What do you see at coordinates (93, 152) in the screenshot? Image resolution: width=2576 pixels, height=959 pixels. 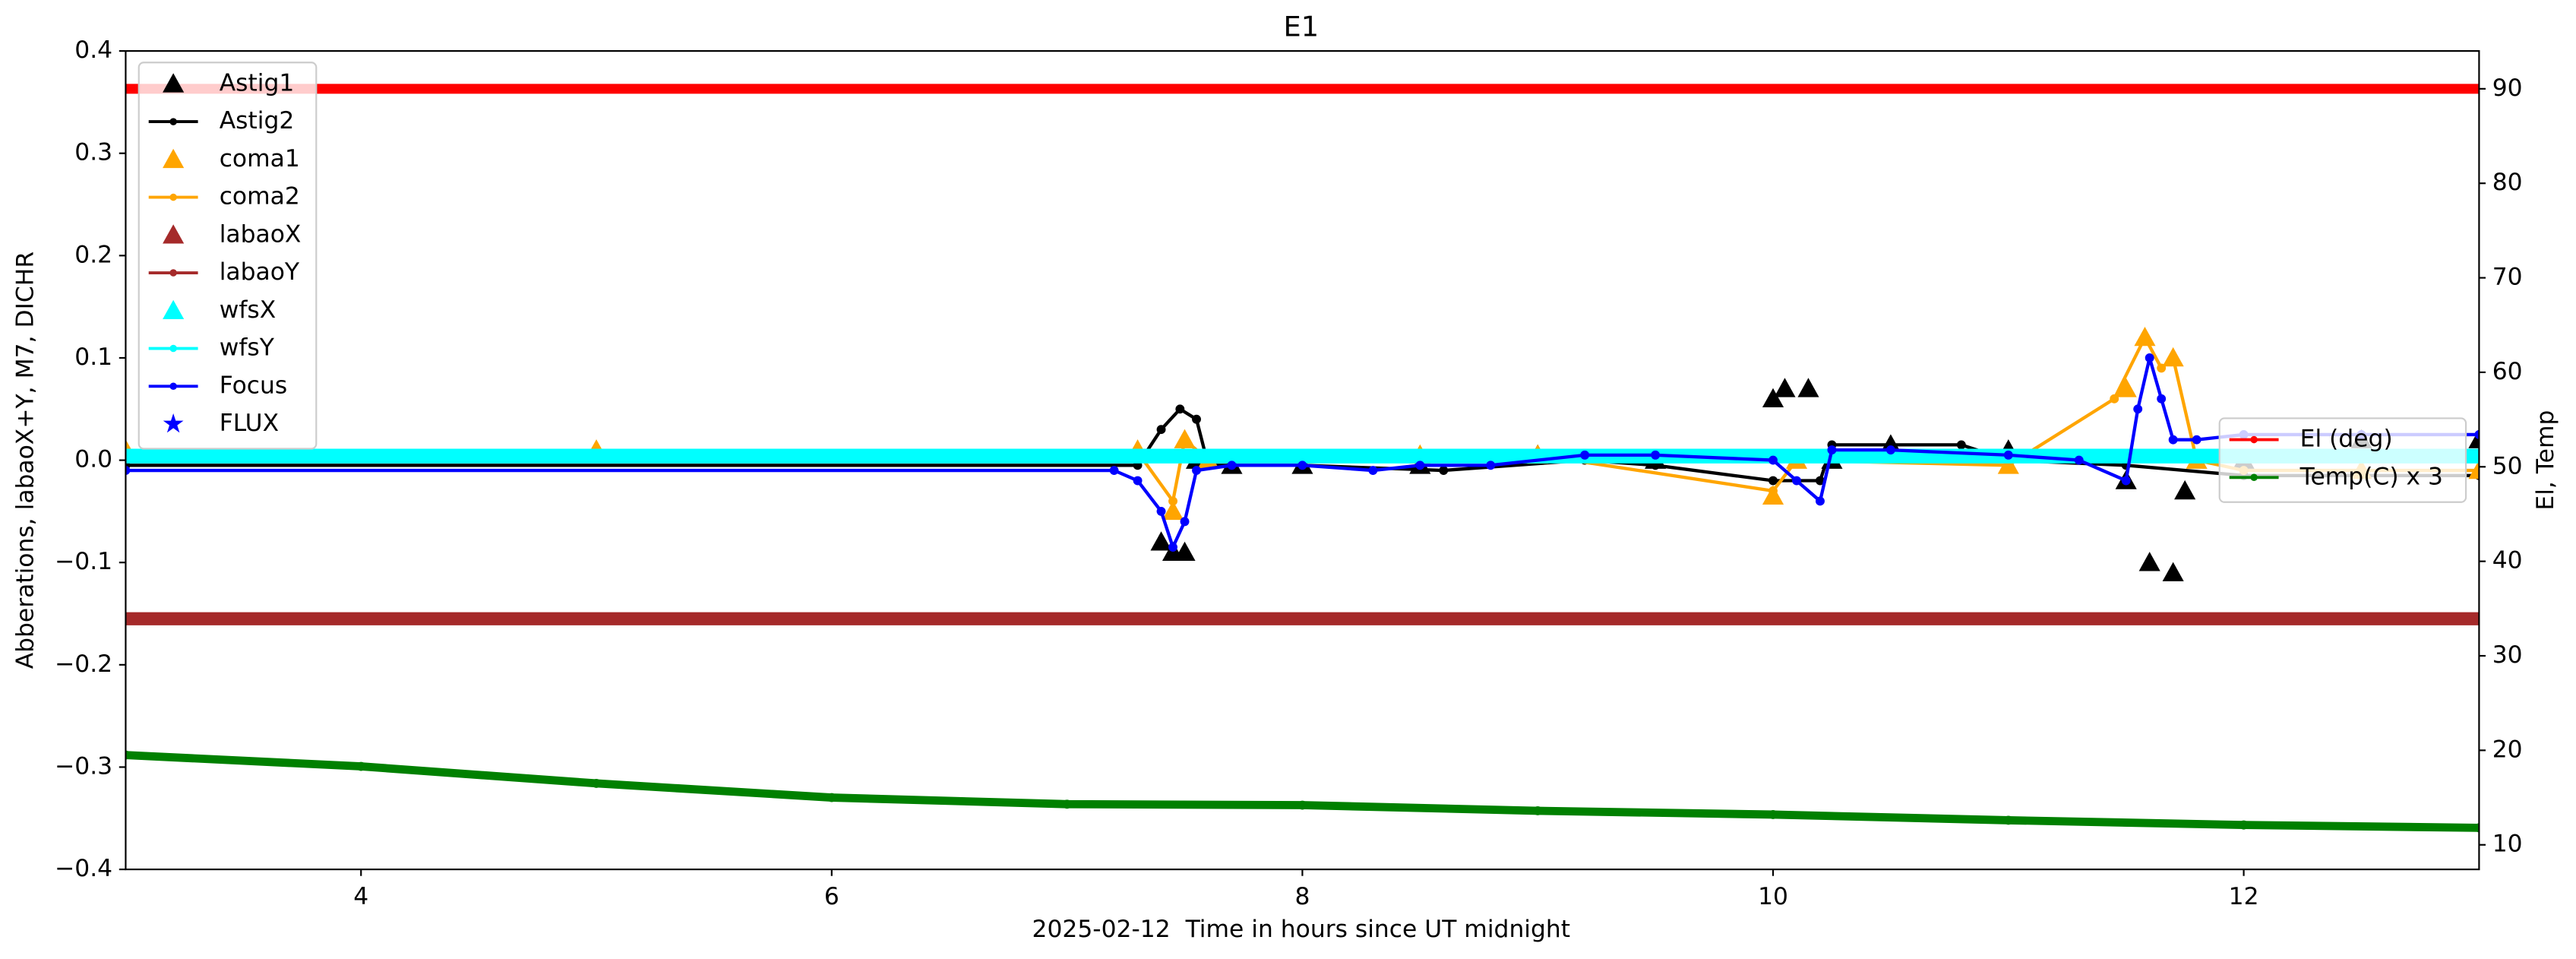 I see `y-tick-label: 0.3` at bounding box center [93, 152].